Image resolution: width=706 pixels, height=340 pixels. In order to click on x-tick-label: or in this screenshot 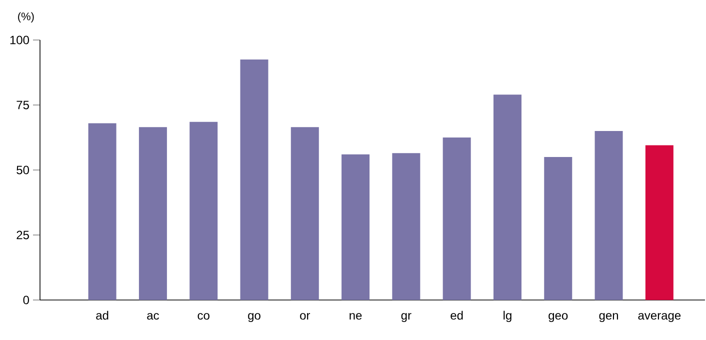, I will do `click(305, 316)`.